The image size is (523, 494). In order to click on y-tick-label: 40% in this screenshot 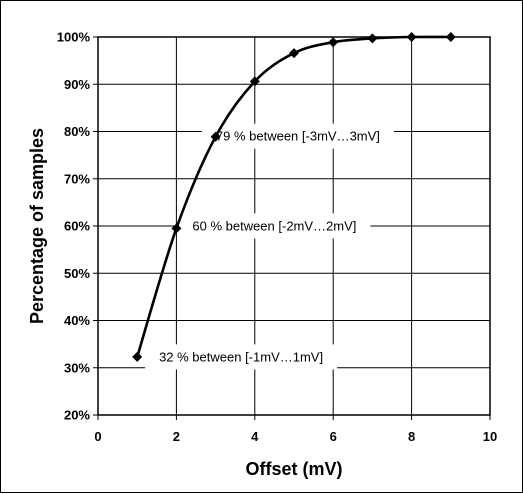, I will do `click(77, 320)`.